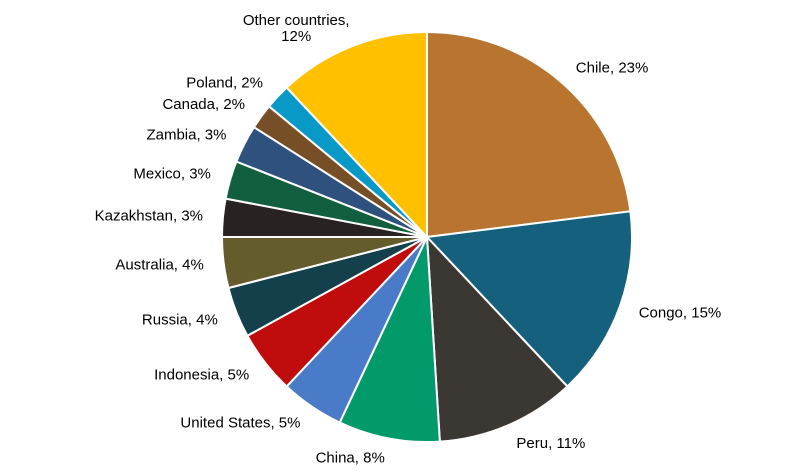  Describe the element at coordinates (240, 423) in the screenshot. I see `slice-label-united-states: United States, 5%` at that location.